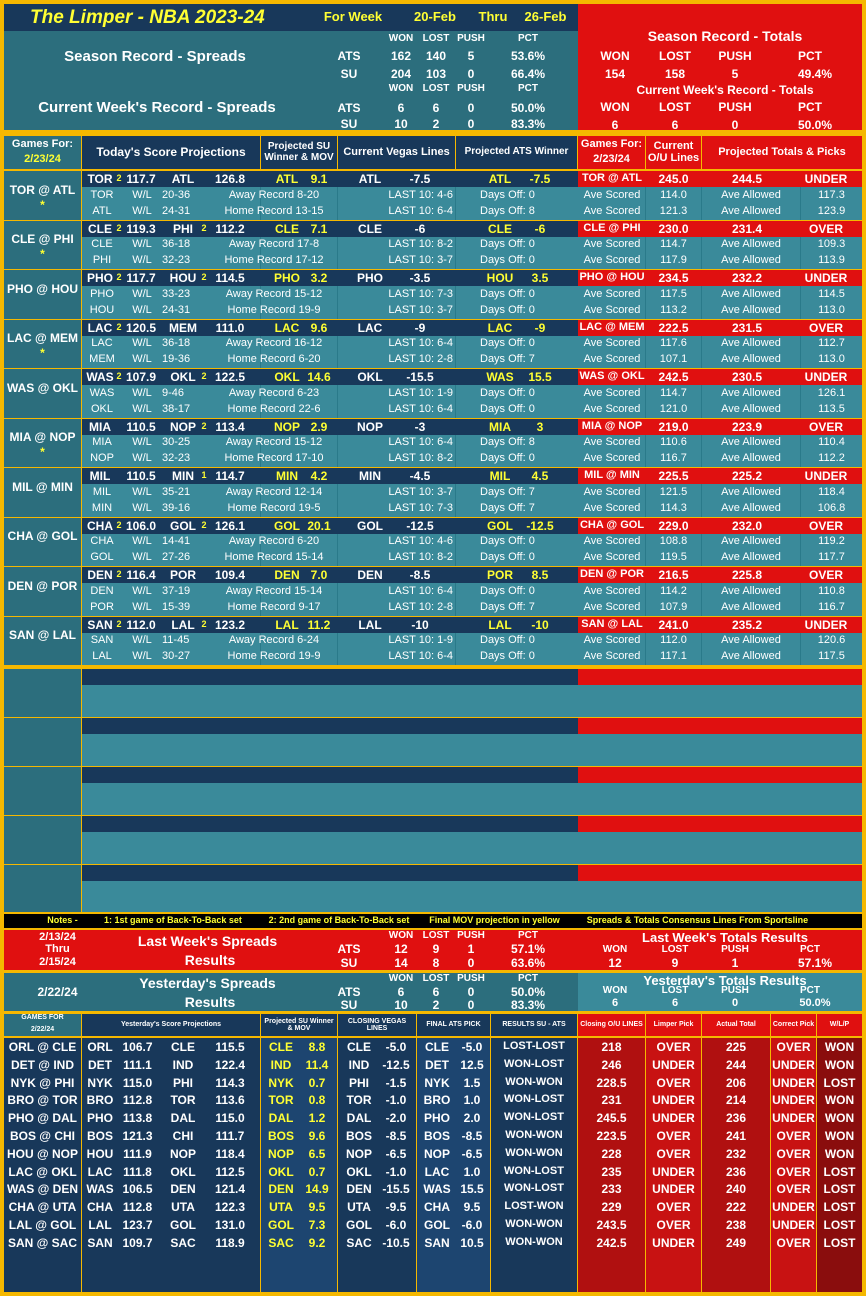 This screenshot has height=1296, width=866. What do you see at coordinates (540, 574) in the screenshot?
I see `ats-line: 8.5` at bounding box center [540, 574].